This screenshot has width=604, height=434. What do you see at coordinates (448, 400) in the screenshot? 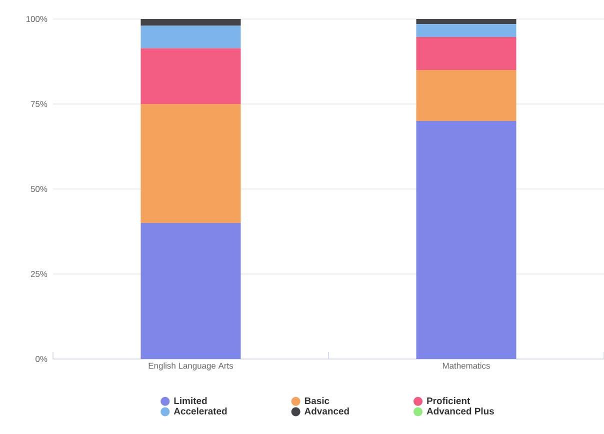
I see `legend-label: Proficient` at bounding box center [448, 400].